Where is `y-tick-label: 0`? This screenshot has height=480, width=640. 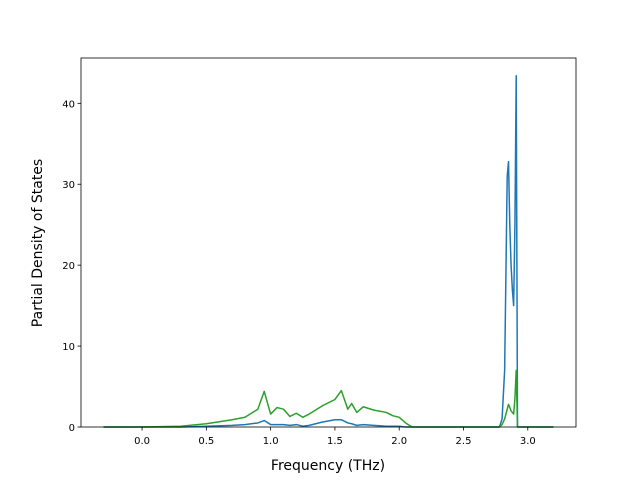 y-tick-label: 0 is located at coordinates (72, 428).